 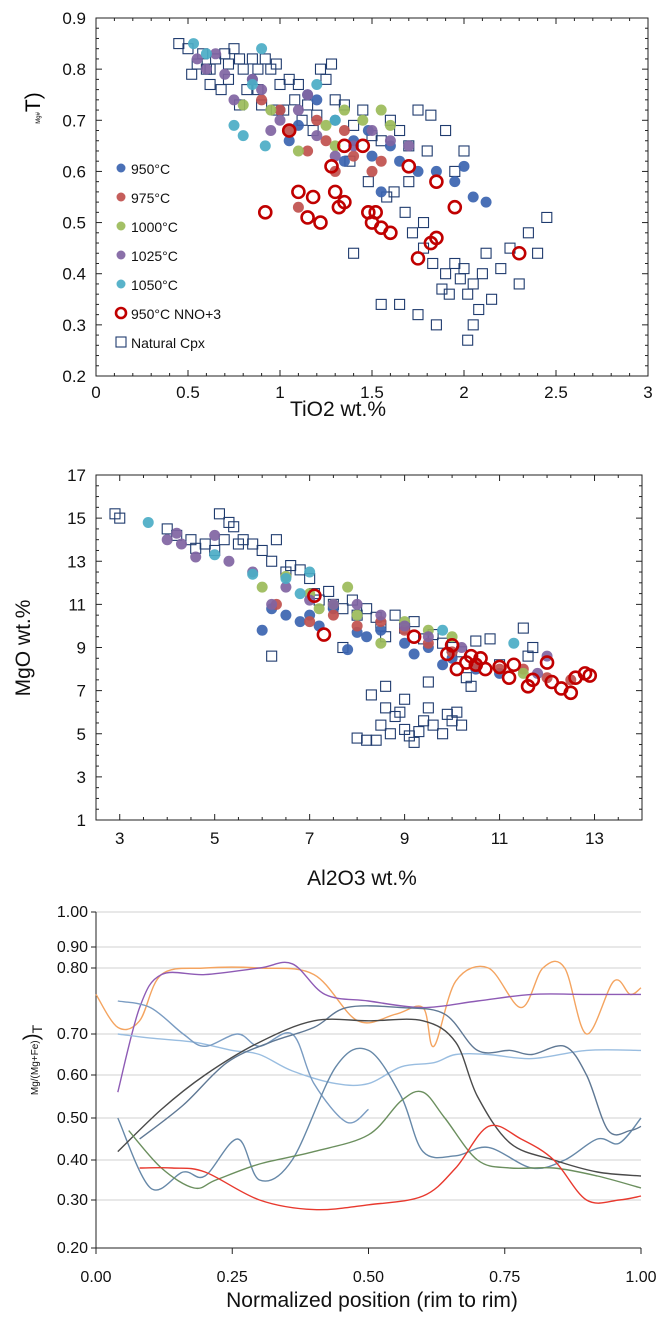 What do you see at coordinates (72, 968) in the screenshot?
I see `y-tick-label: 0.80` at bounding box center [72, 968].